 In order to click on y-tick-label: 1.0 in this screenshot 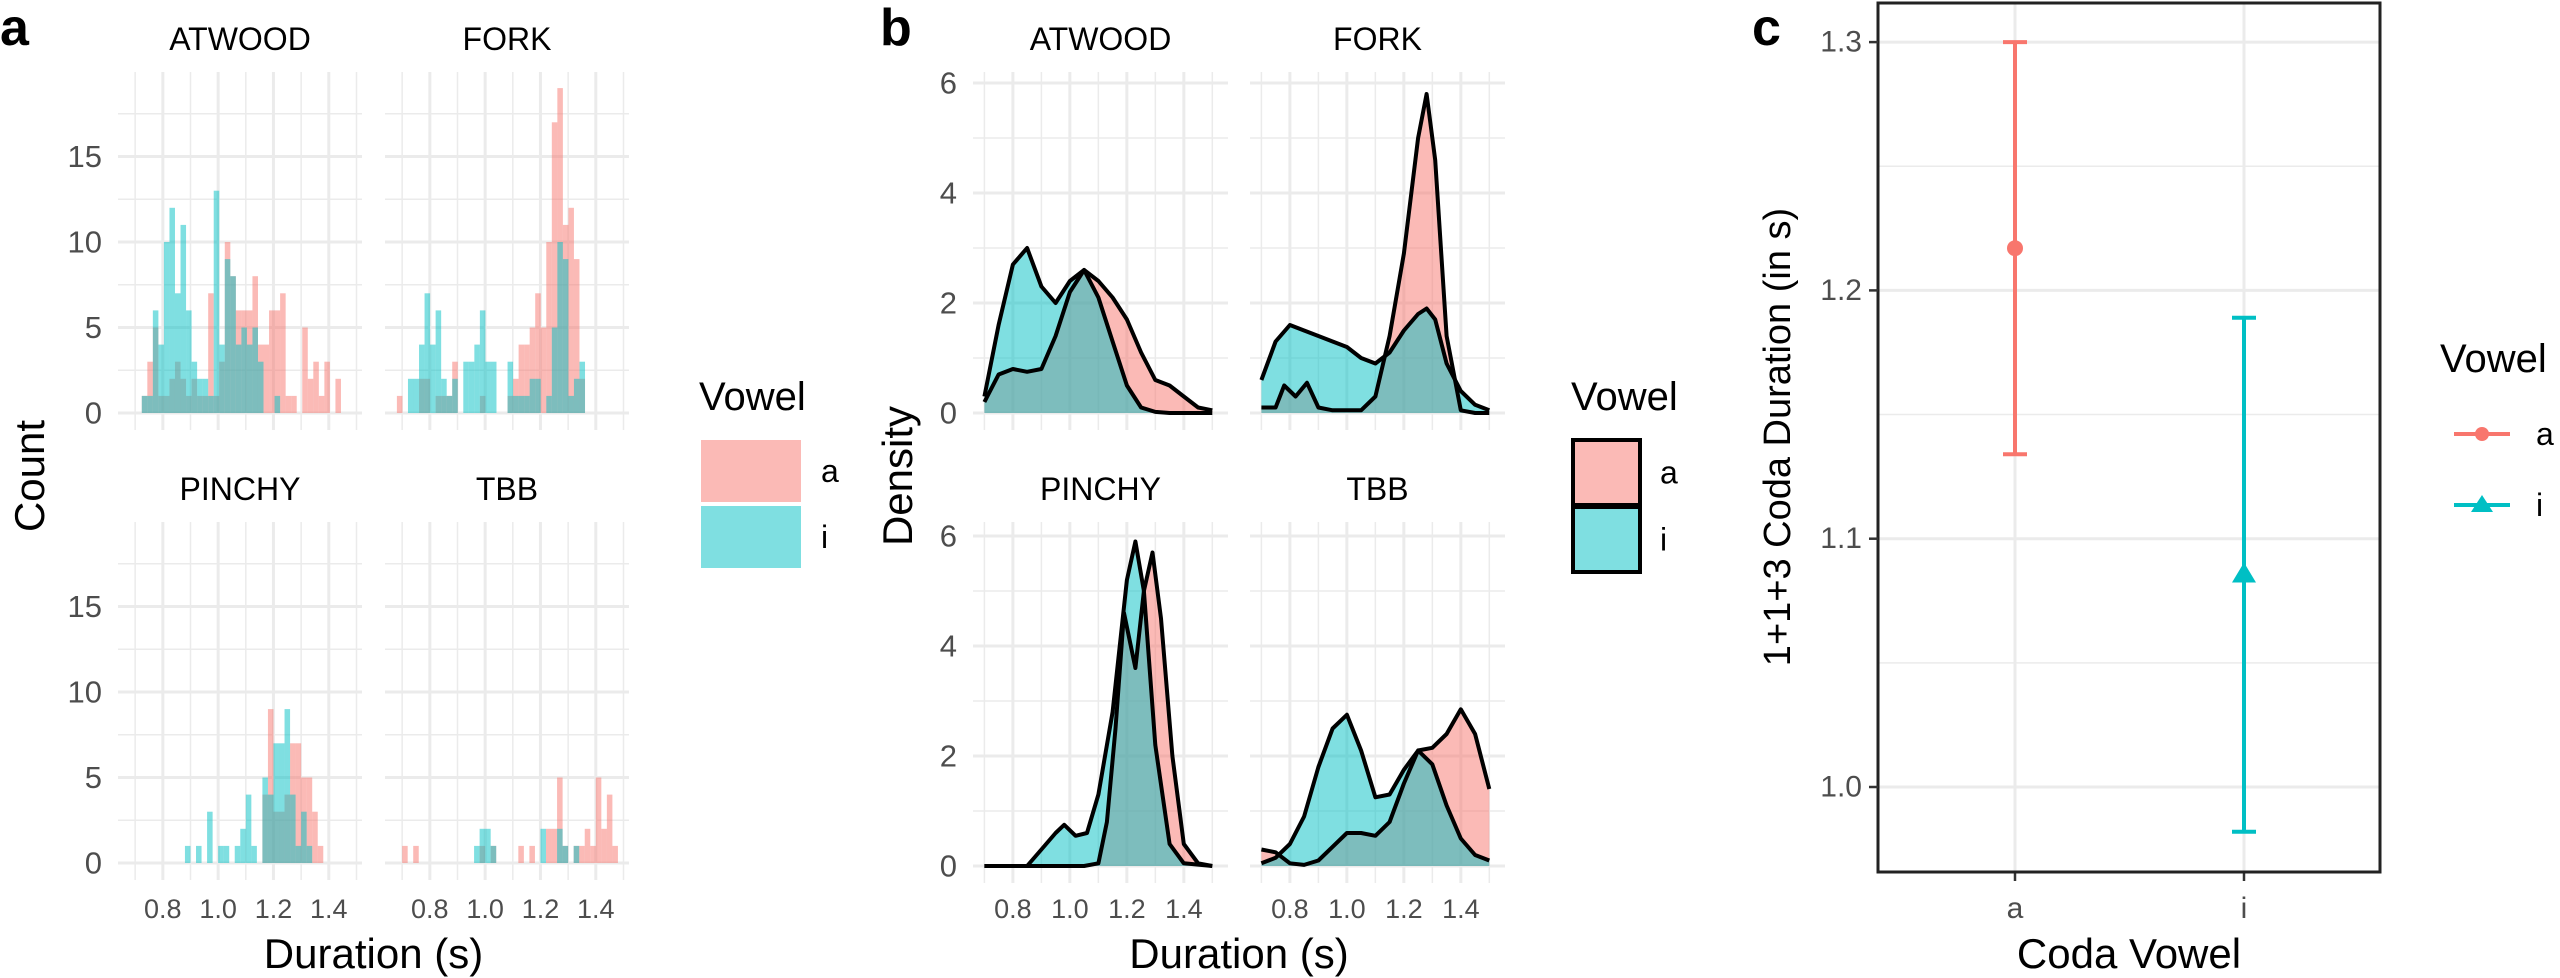, I will do `click(1841, 787)`.